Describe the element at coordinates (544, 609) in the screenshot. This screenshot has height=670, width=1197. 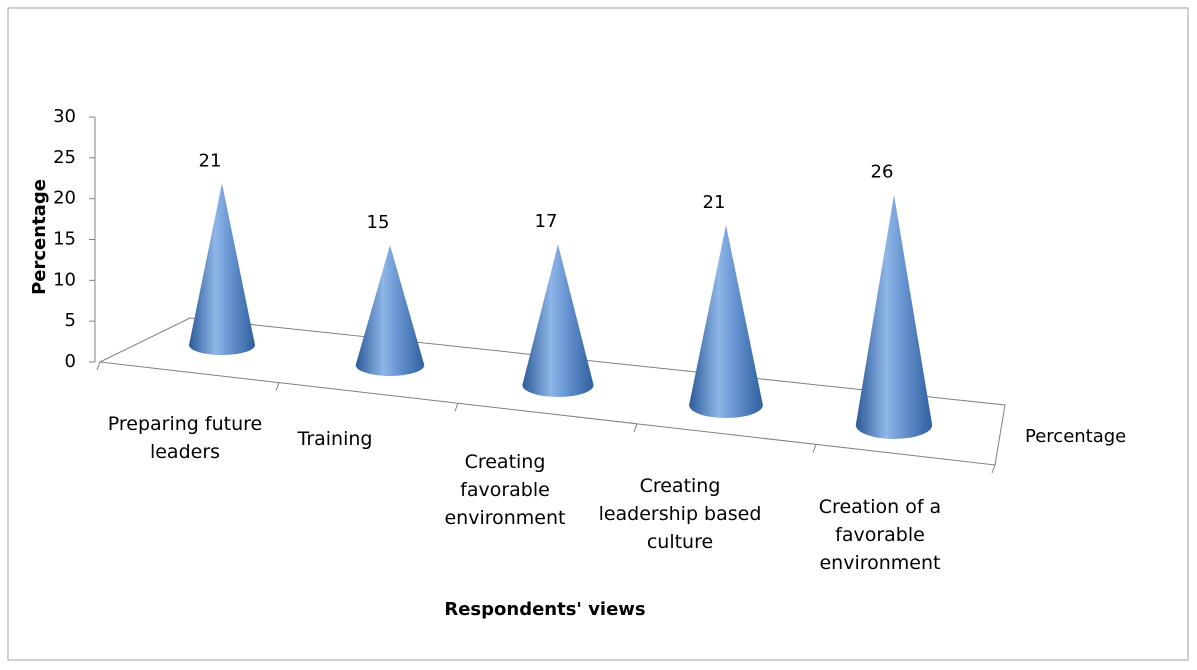
I see `x-axis-title: Respondents' views` at that location.